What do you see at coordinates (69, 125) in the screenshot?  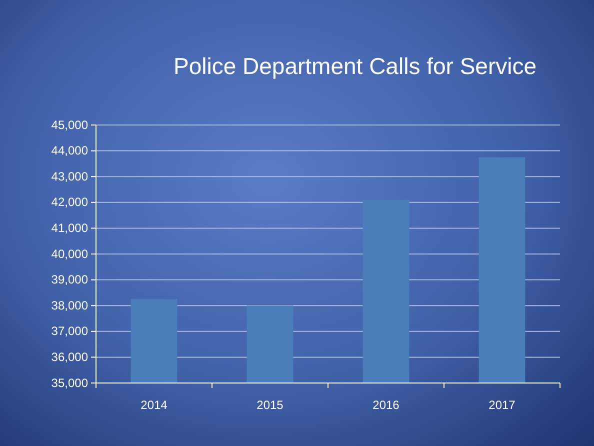 I see `y-tick-label: 45,000` at bounding box center [69, 125].